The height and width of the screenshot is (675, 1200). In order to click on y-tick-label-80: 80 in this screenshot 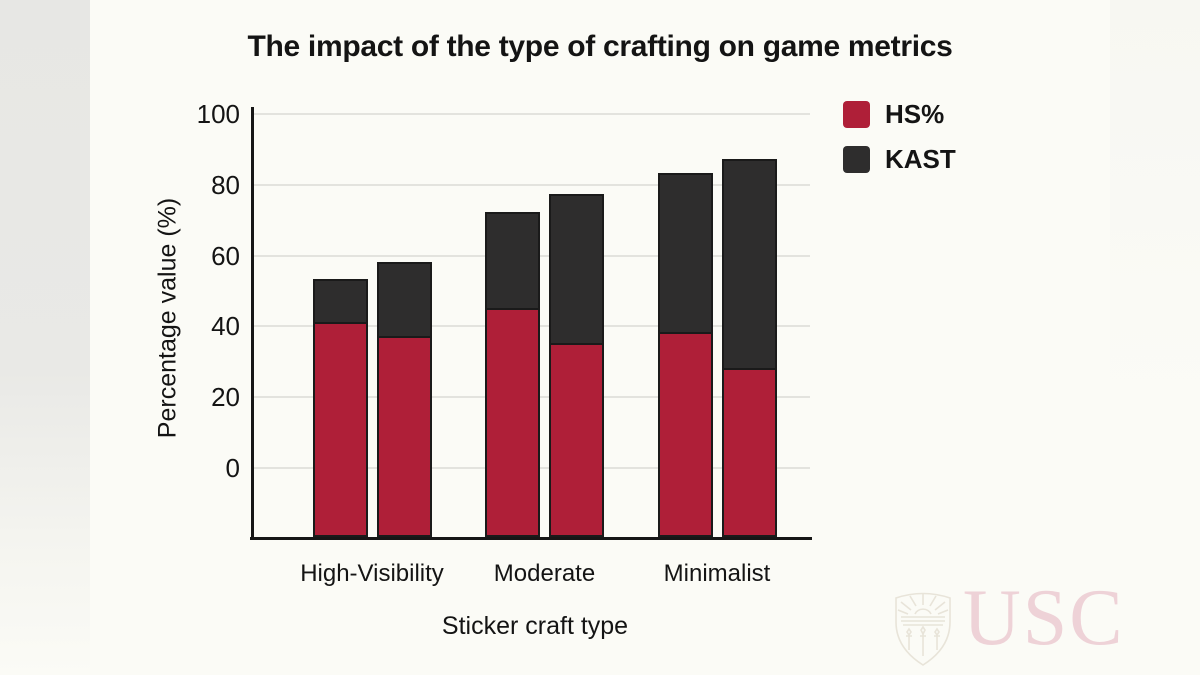, I will do `click(225, 184)`.